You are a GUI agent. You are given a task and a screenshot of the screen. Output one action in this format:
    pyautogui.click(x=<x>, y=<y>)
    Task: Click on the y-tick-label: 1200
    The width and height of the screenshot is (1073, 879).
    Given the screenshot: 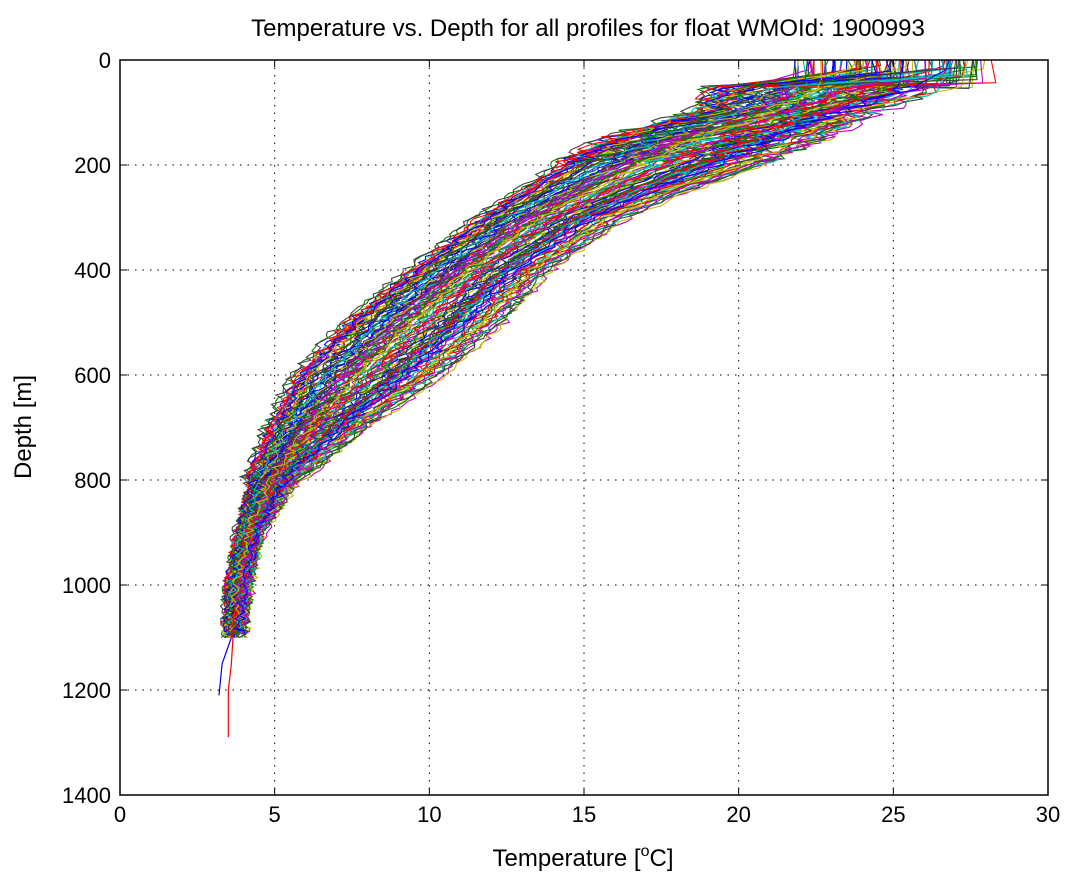 What is the action you would take?
    pyautogui.click(x=86, y=690)
    